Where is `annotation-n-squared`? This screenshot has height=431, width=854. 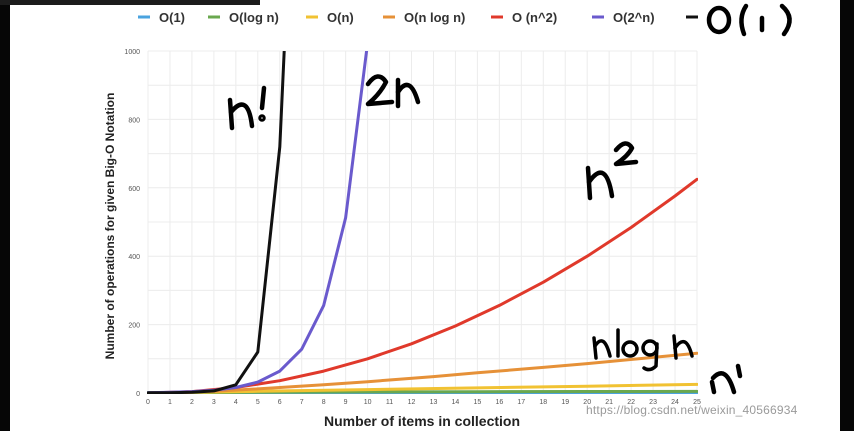
annotation-n-squared is located at coordinates (612, 171).